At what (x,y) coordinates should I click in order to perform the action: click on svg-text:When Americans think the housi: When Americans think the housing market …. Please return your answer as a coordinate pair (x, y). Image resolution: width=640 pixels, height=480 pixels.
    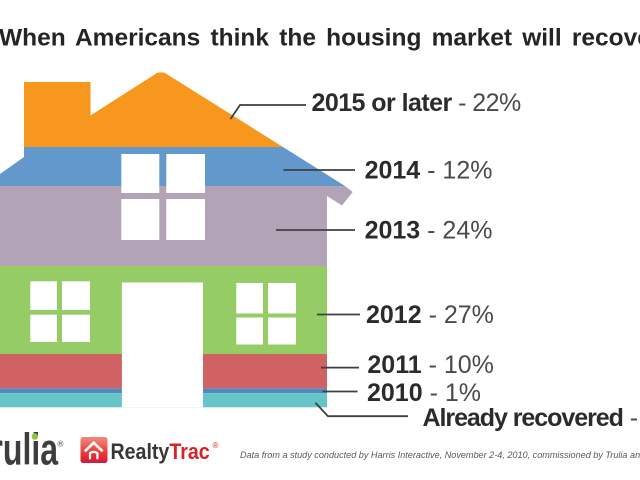
    Looking at the image, I should click on (320, 37).